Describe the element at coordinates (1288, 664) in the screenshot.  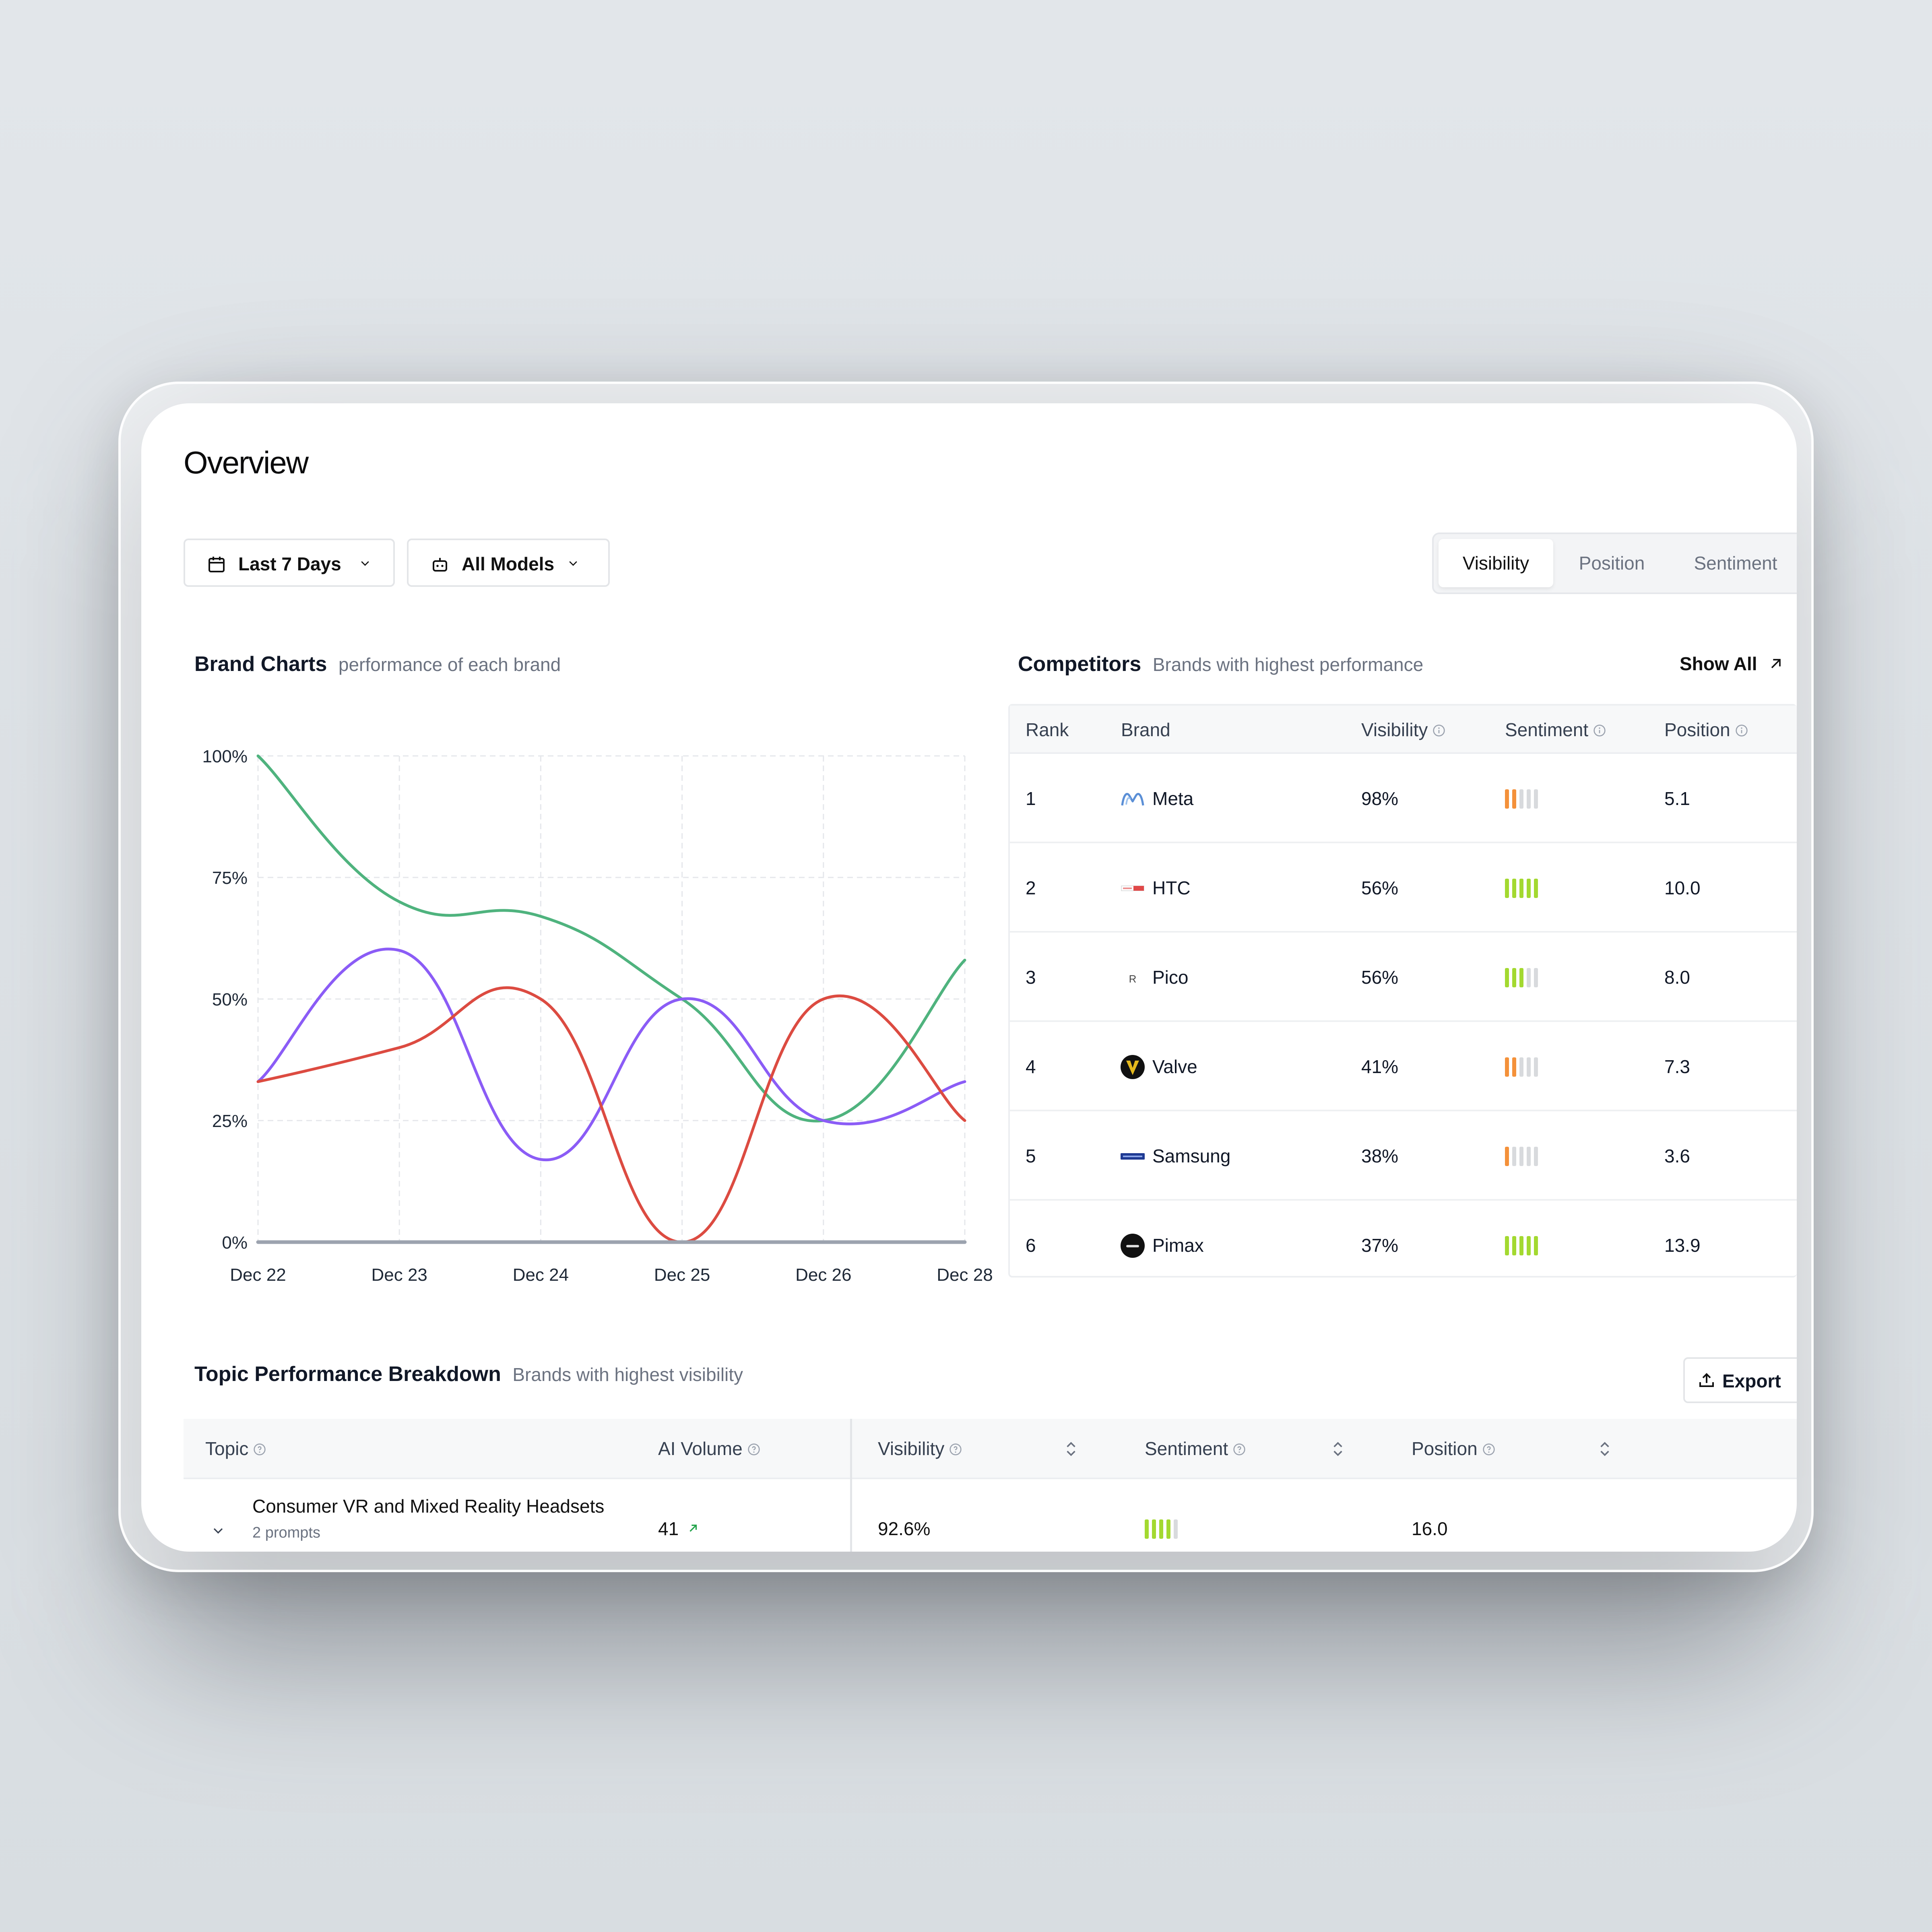
I see `competitors-subtitle: Brands with highest performance` at that location.